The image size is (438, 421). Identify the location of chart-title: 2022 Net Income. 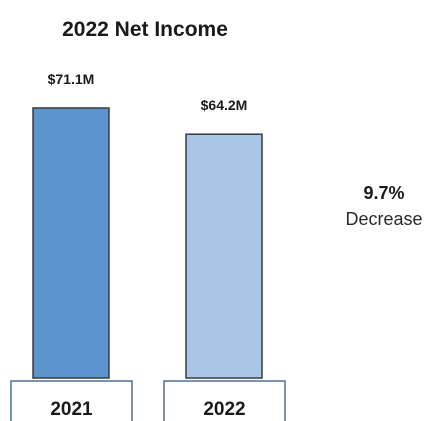
(145, 29).